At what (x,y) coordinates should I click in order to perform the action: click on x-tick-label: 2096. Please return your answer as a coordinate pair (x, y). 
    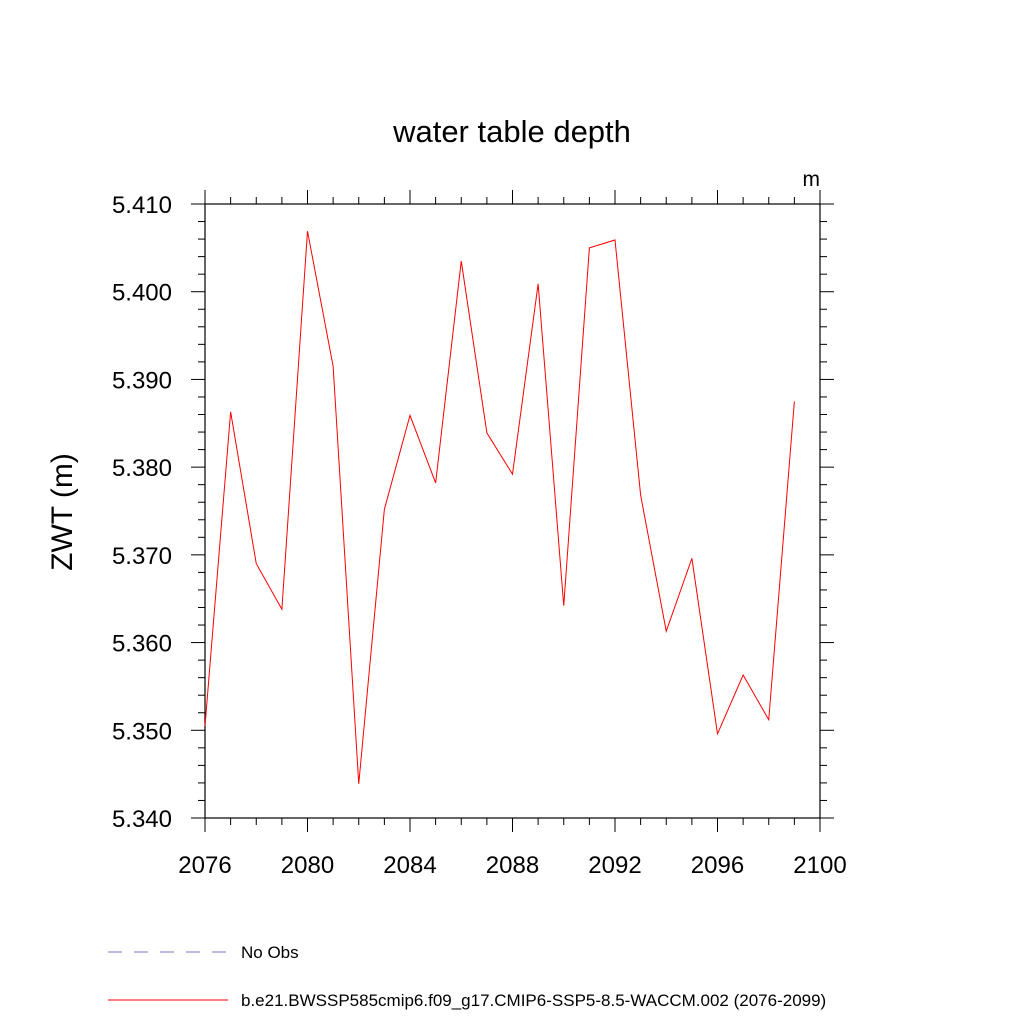
    Looking at the image, I should click on (717, 865).